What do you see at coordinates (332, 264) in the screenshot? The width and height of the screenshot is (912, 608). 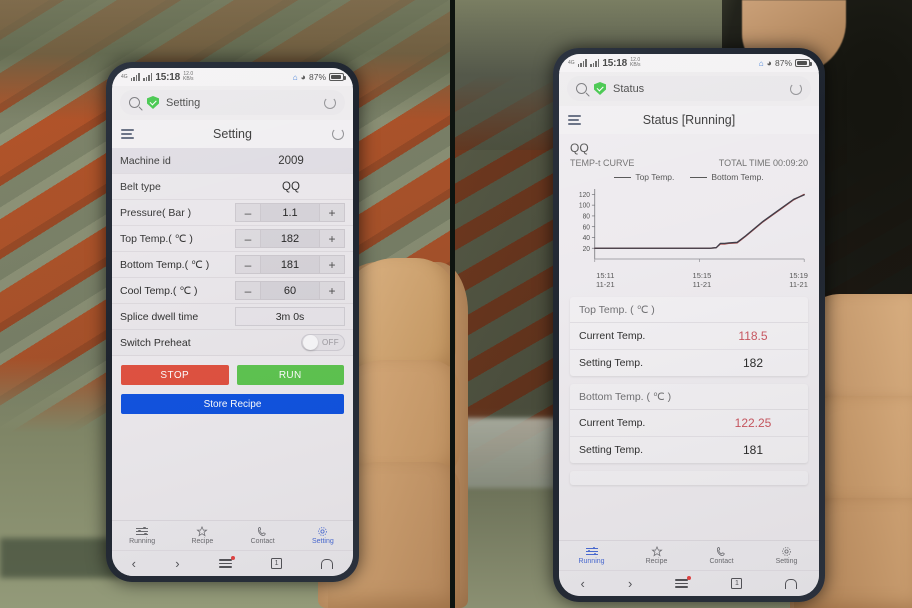 I see `bottom-temp-increment-button: +` at bounding box center [332, 264].